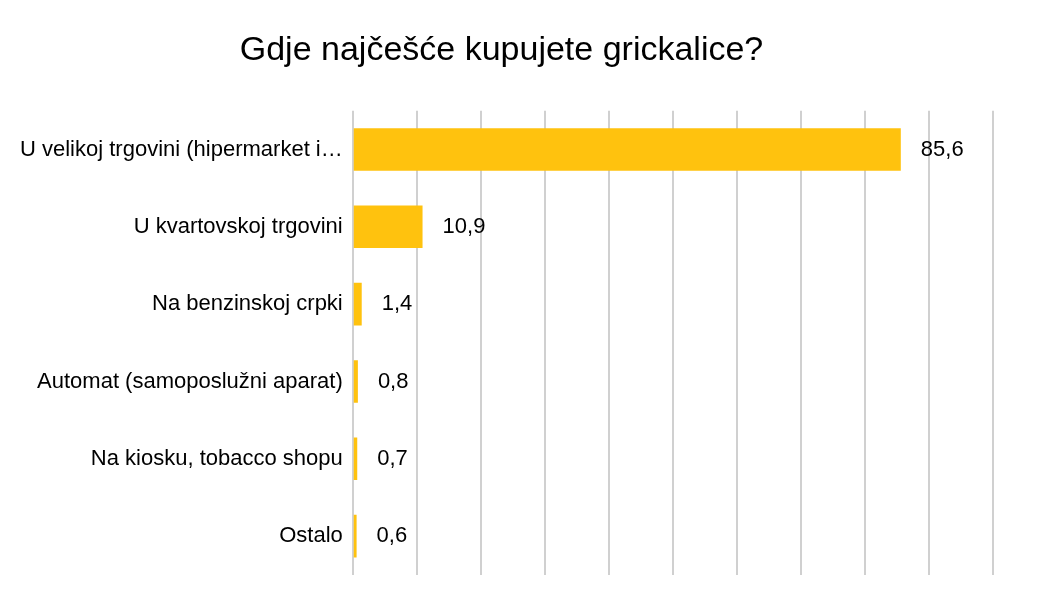  I want to click on y-tick-label: Na benzinskoj crpki, so click(247, 303).